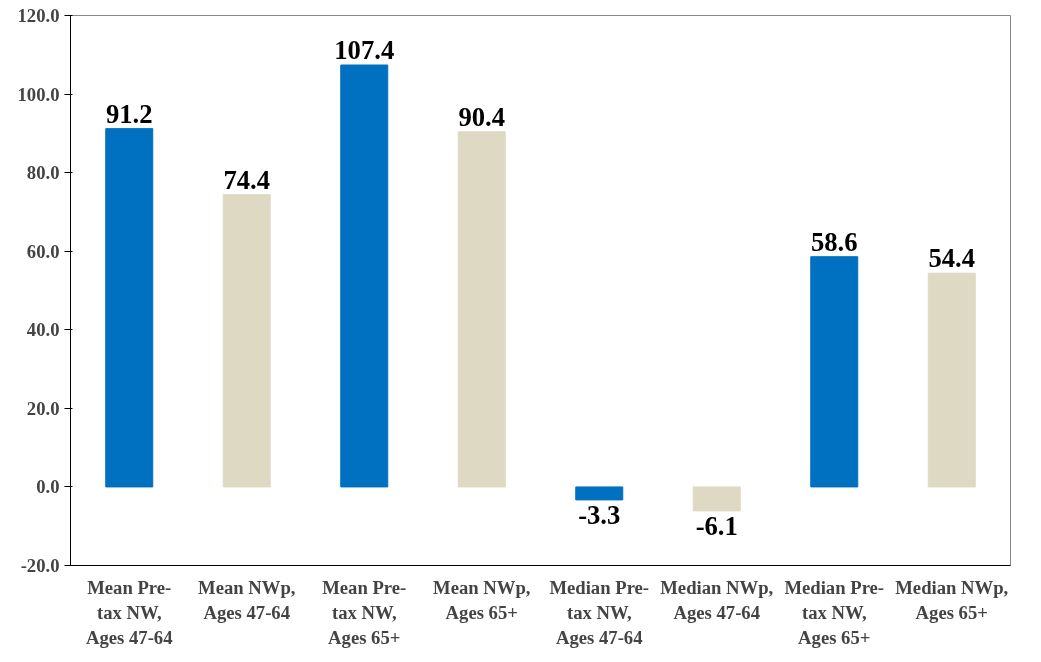 The height and width of the screenshot is (662, 1041). What do you see at coordinates (43, 408) in the screenshot?
I see `y-tick-label: 20.0` at bounding box center [43, 408].